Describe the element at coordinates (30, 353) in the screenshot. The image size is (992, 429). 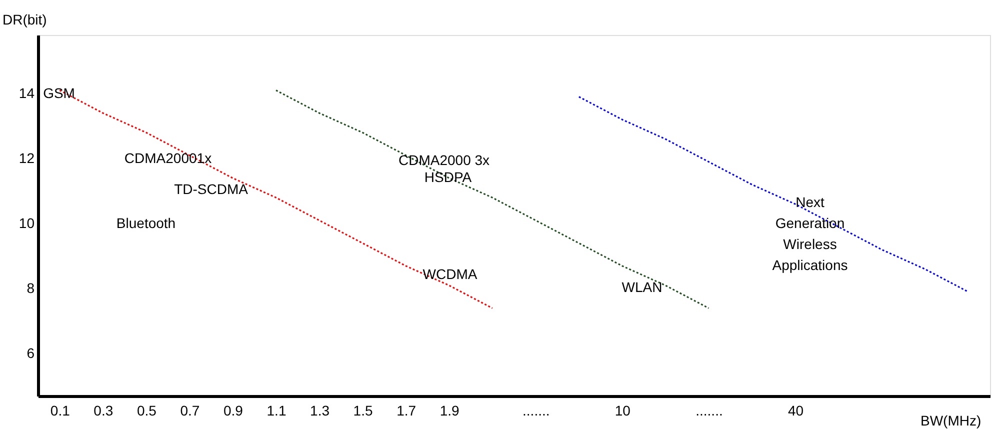
I see `y-tick-label: 6` at that location.